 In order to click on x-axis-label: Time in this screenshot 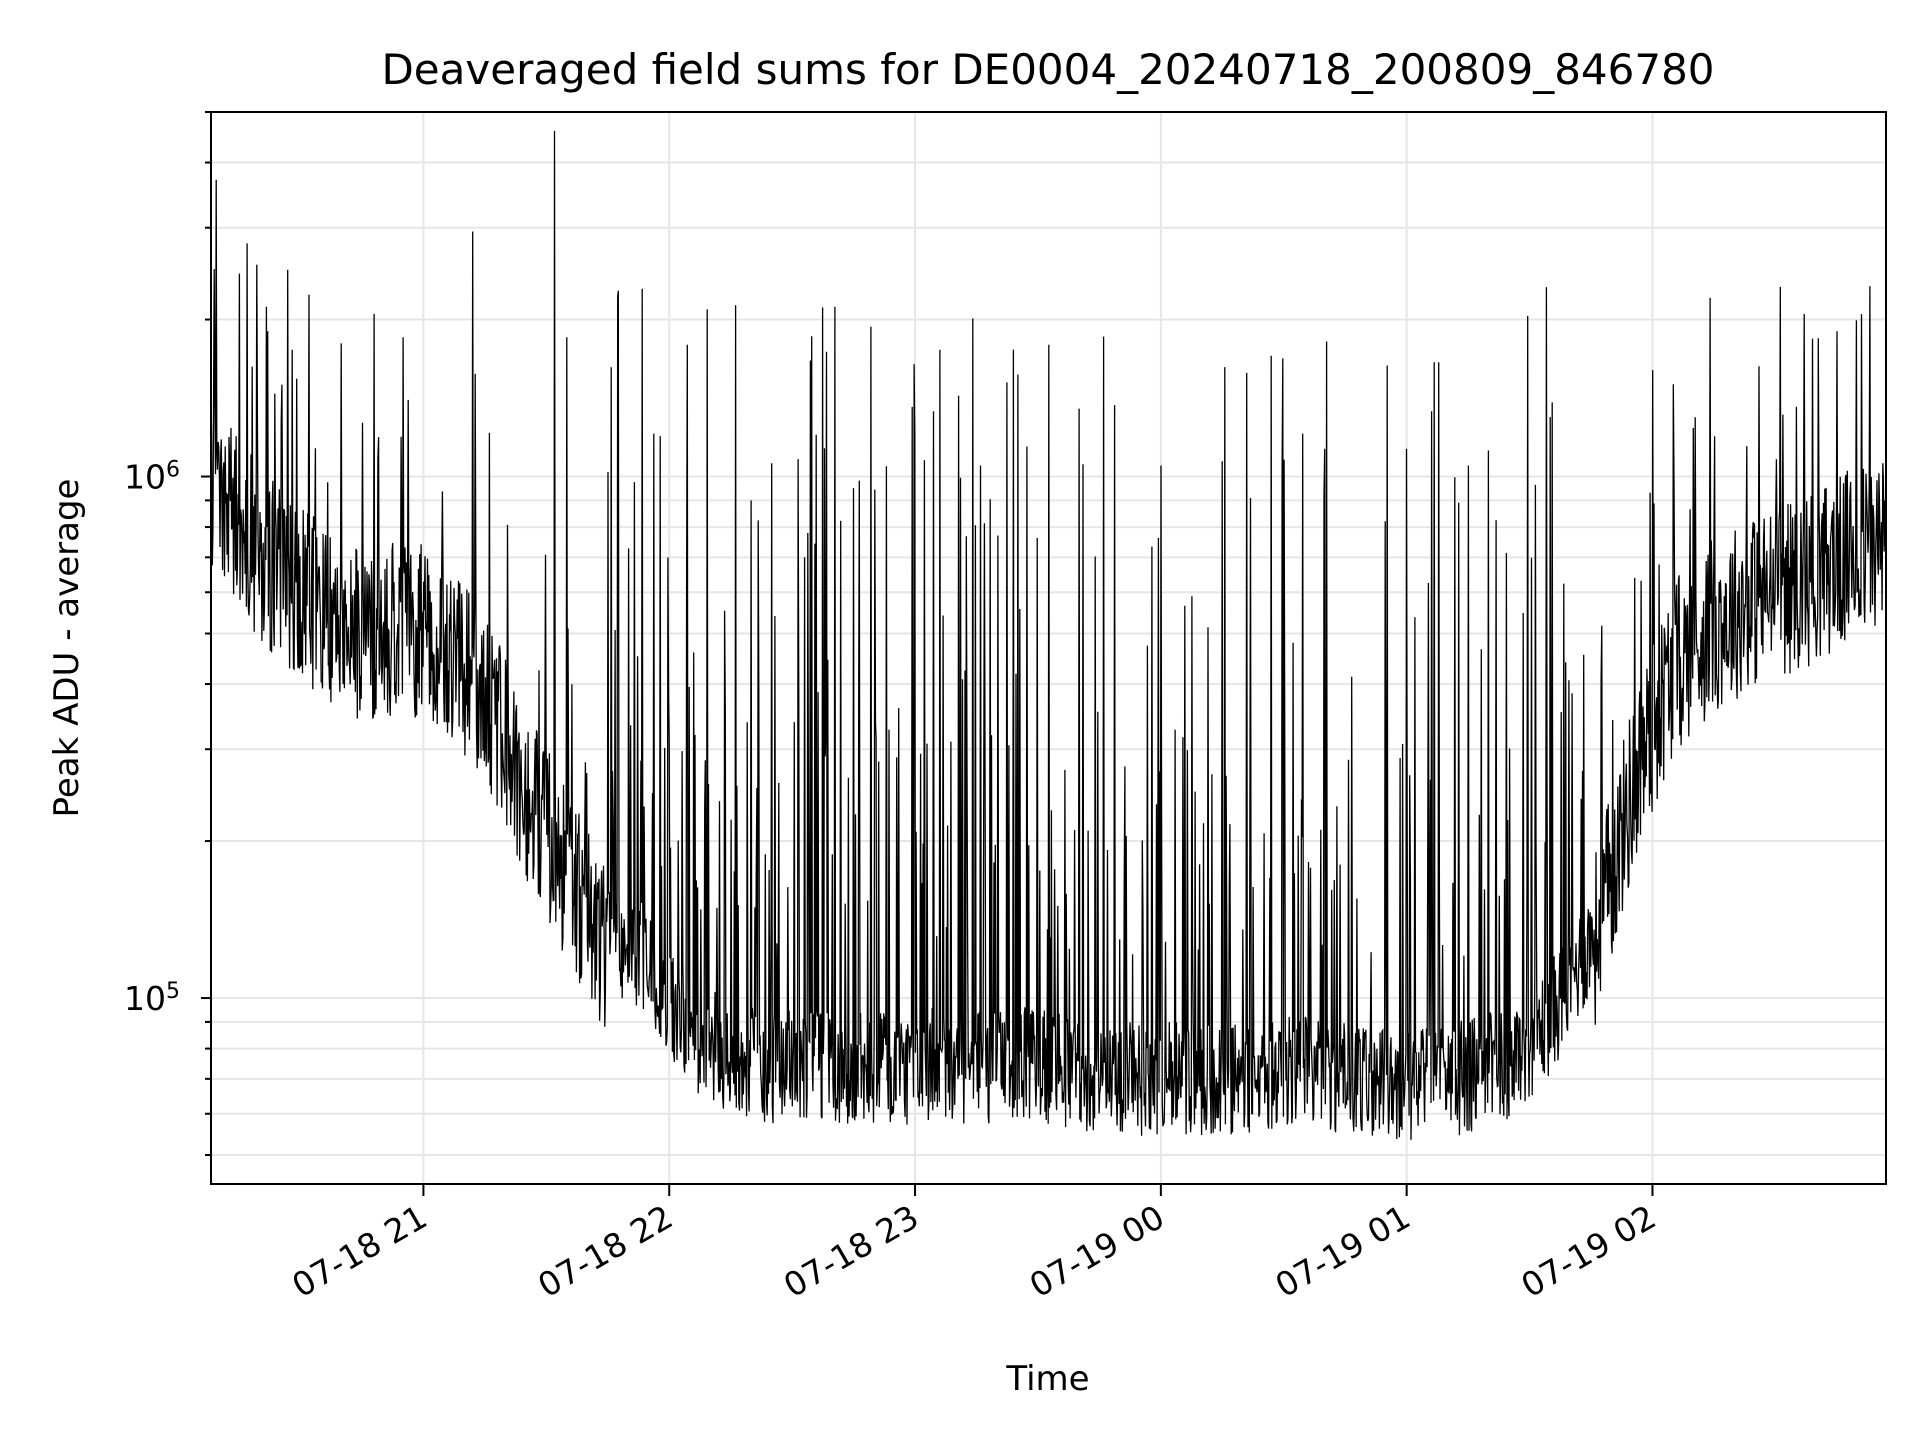, I will do `click(1047, 1379)`.